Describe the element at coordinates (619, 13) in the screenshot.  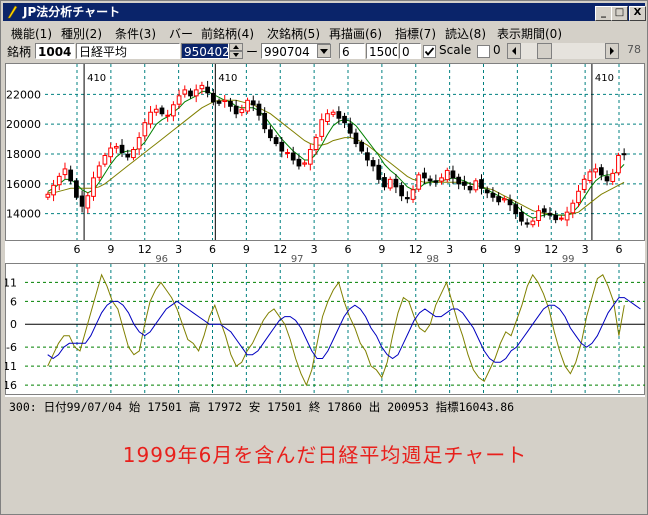
I see `maximize-button: □` at that location.